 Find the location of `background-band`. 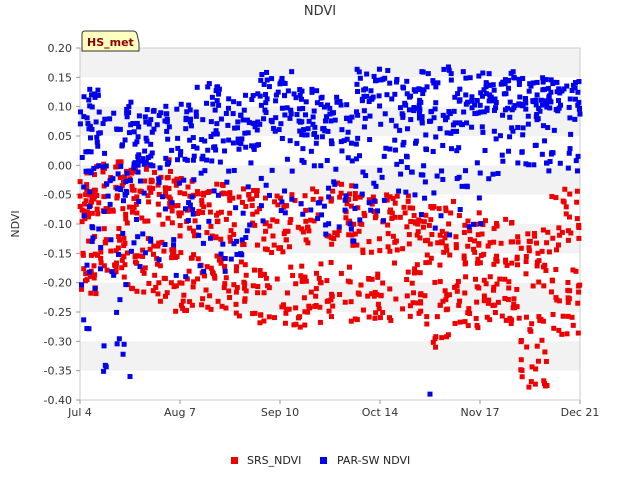

background-band is located at coordinates (330, 385).